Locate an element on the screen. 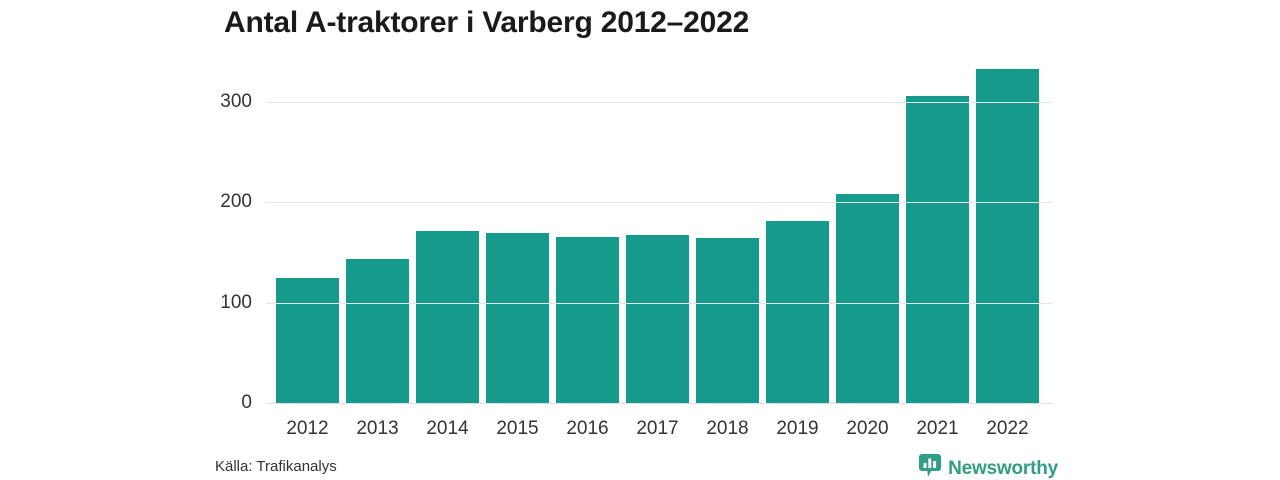 The image size is (1280, 480). gridline-0: 0 is located at coordinates (646, 402).